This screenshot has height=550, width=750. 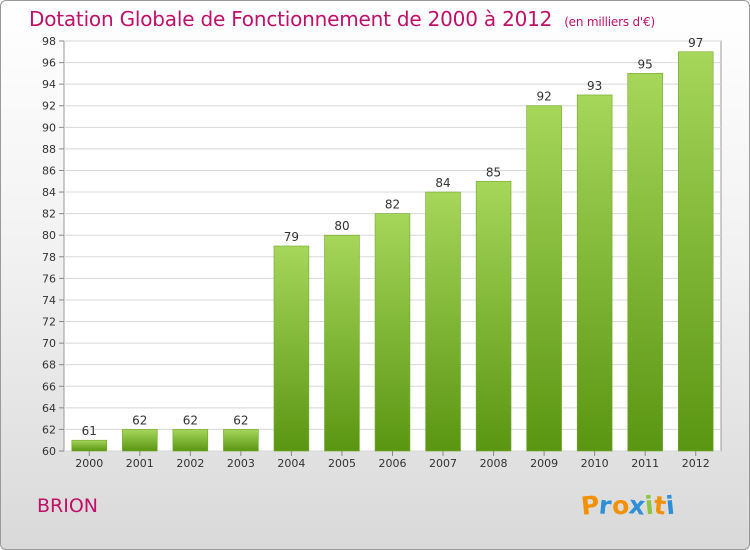 I want to click on bar-value-label: 95, so click(x=645, y=64).